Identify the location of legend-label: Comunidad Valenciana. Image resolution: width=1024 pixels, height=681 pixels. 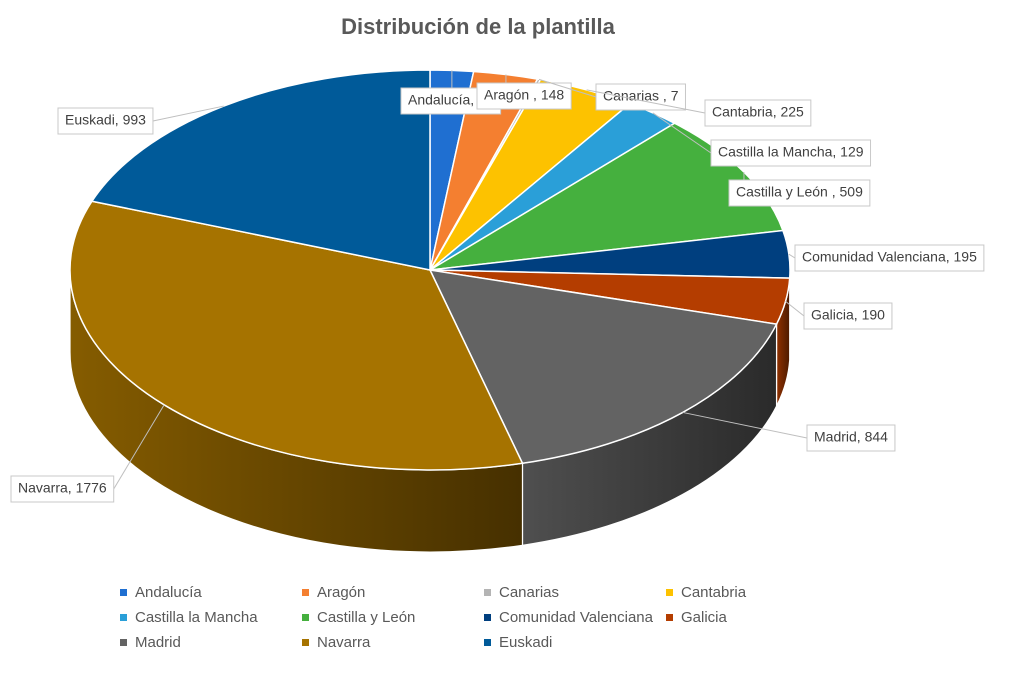
(576, 617).